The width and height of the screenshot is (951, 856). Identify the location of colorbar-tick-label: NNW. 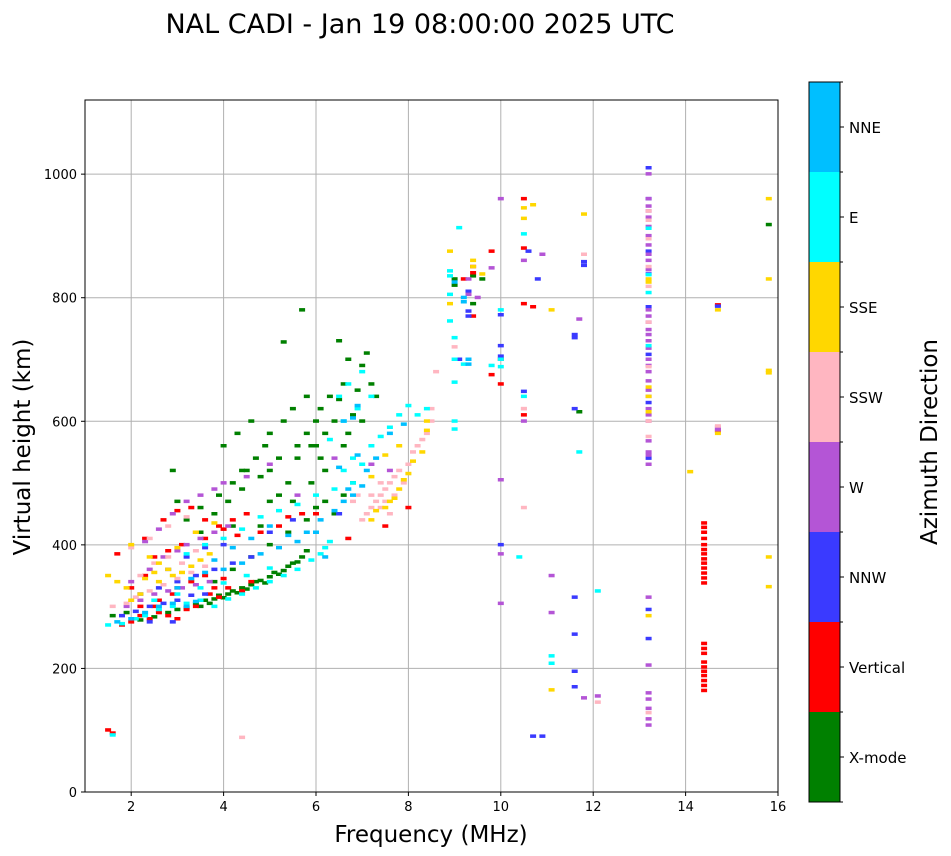
(867, 578).